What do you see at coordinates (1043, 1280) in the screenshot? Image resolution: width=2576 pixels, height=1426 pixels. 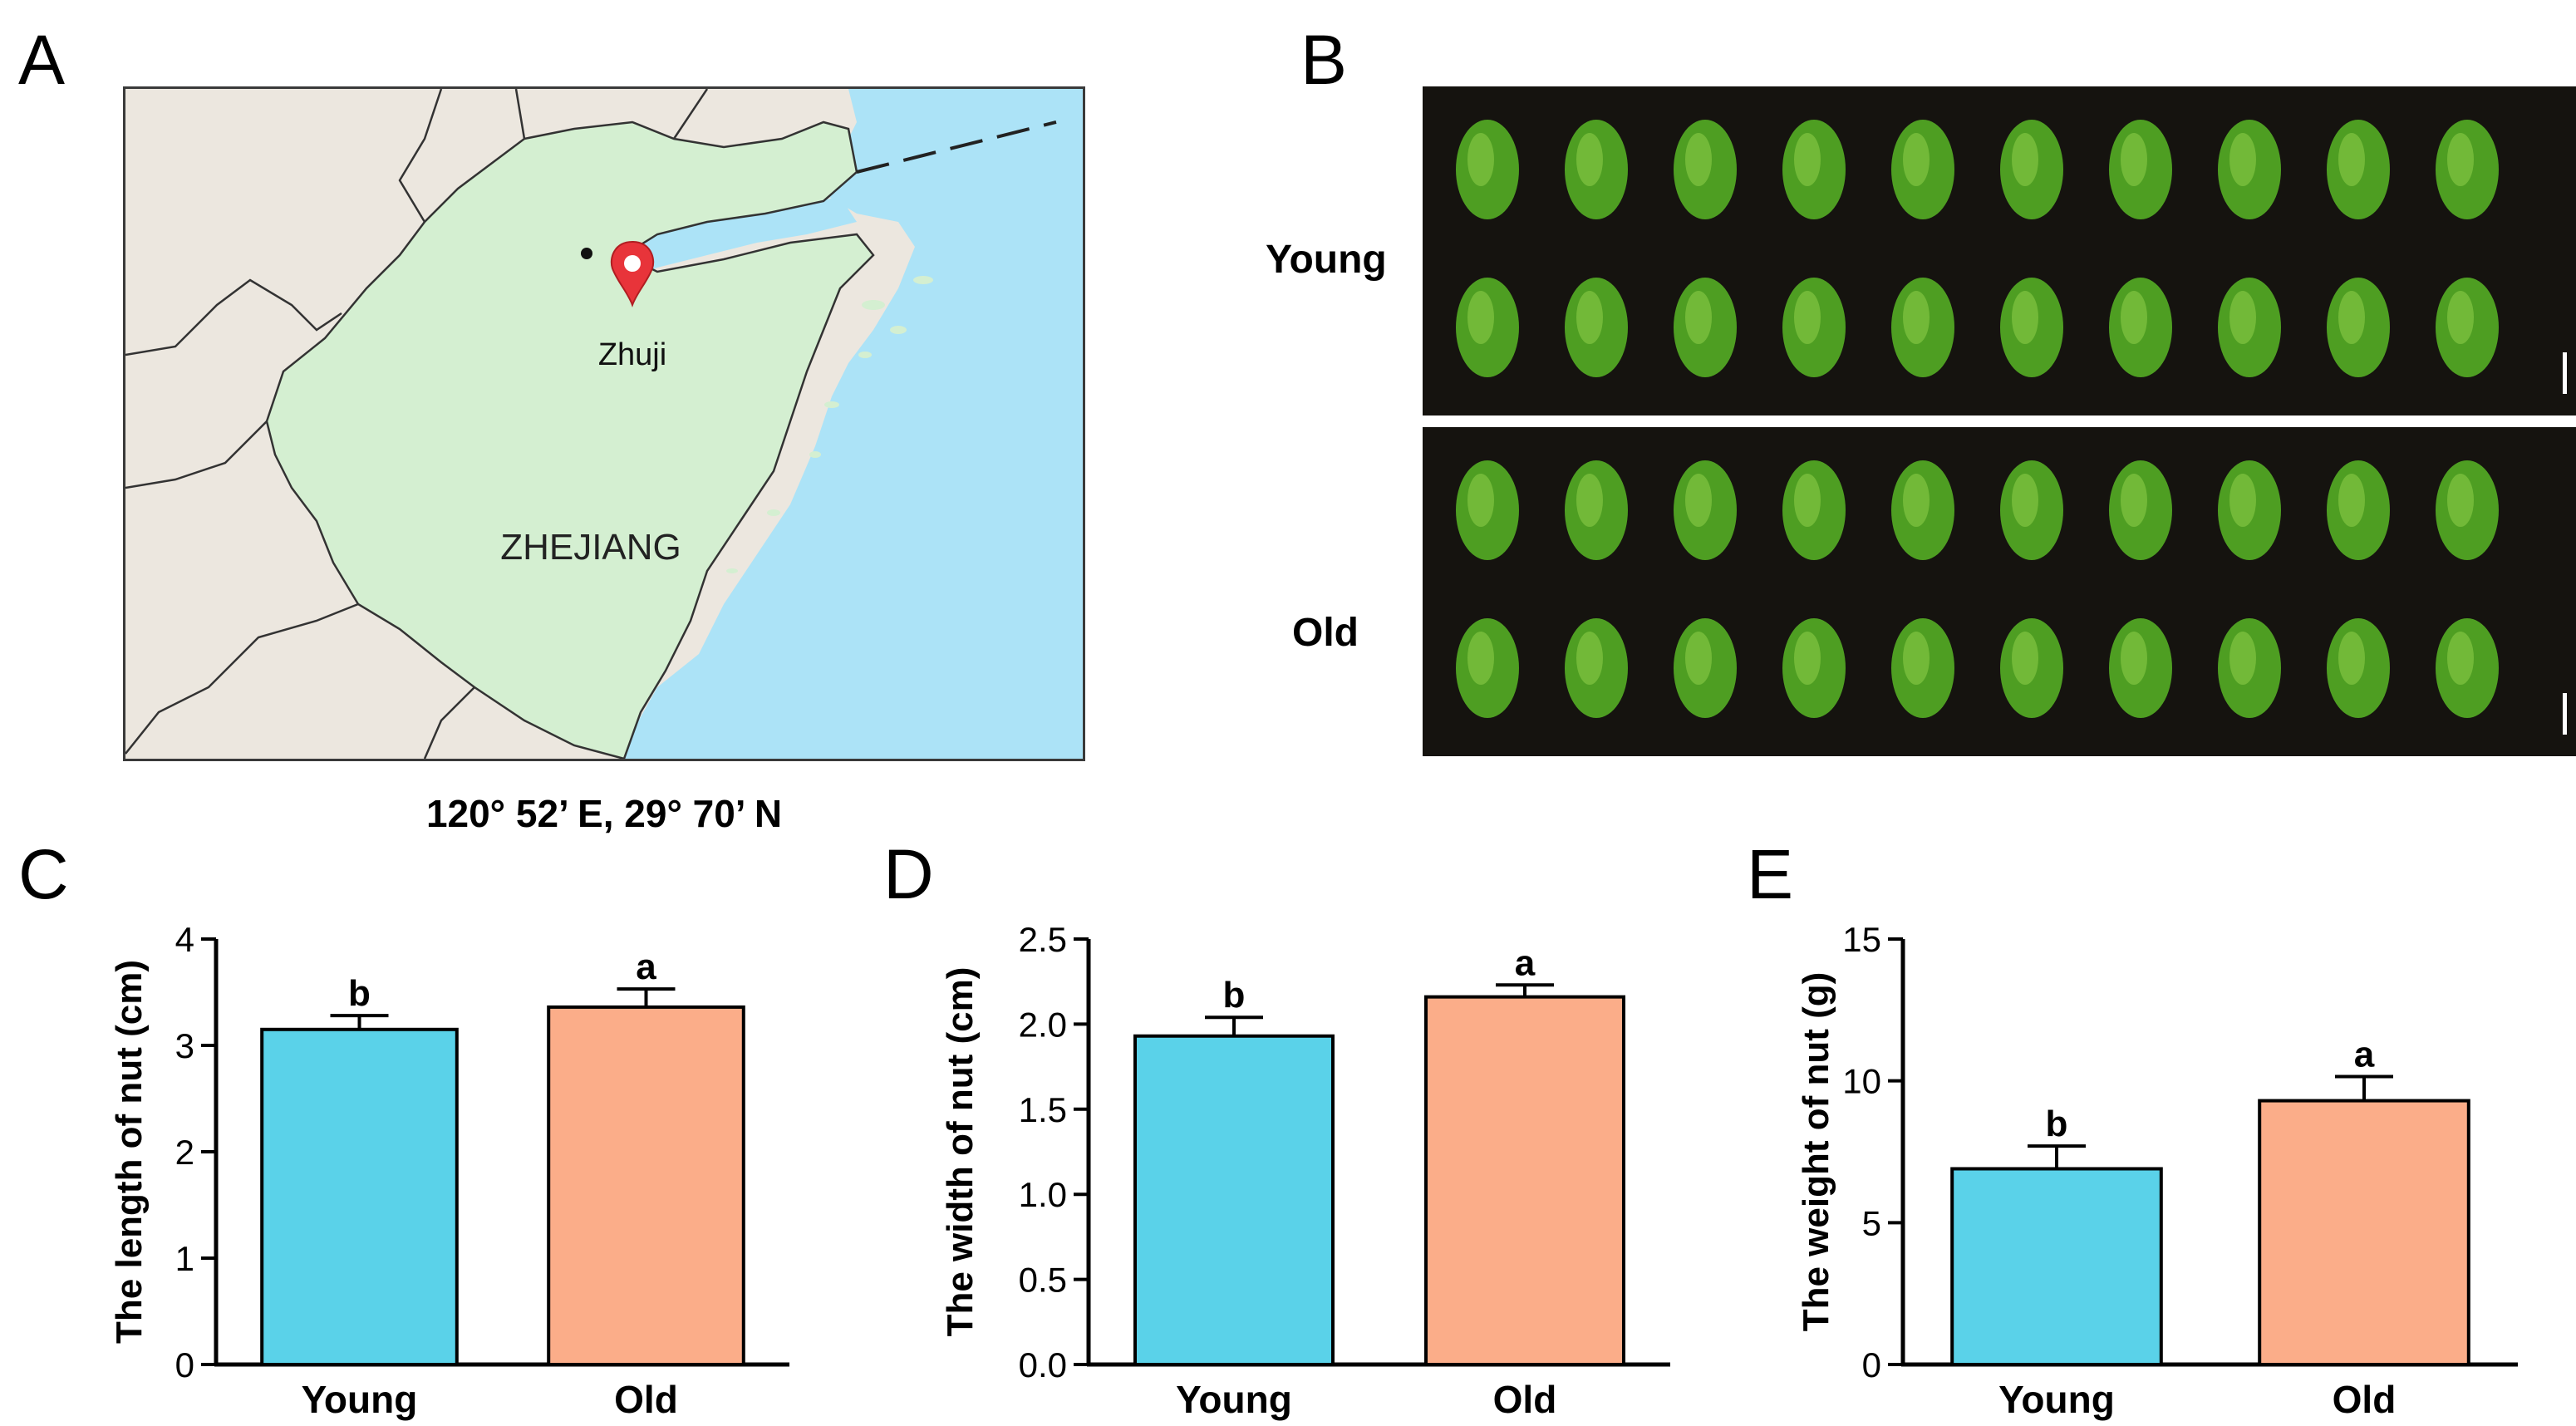 I see `y-tick-label: 0.5` at bounding box center [1043, 1280].